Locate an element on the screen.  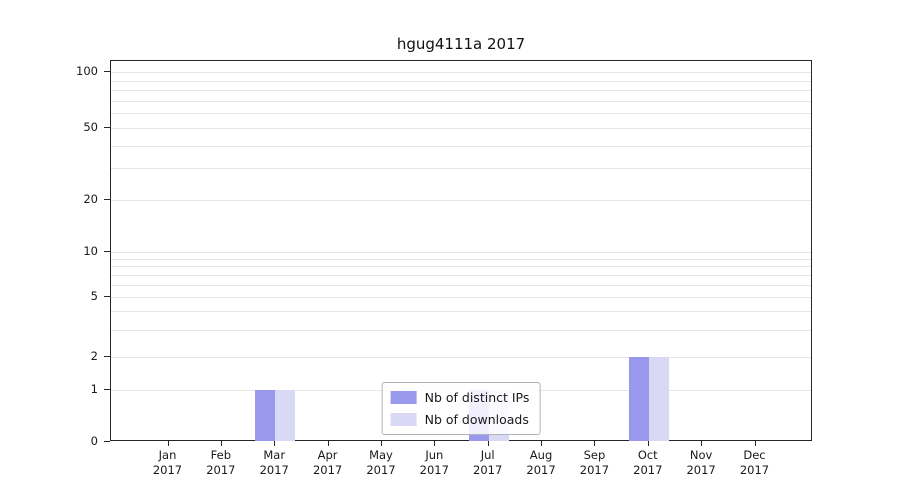
month-label: Dec is located at coordinates (754, 455).